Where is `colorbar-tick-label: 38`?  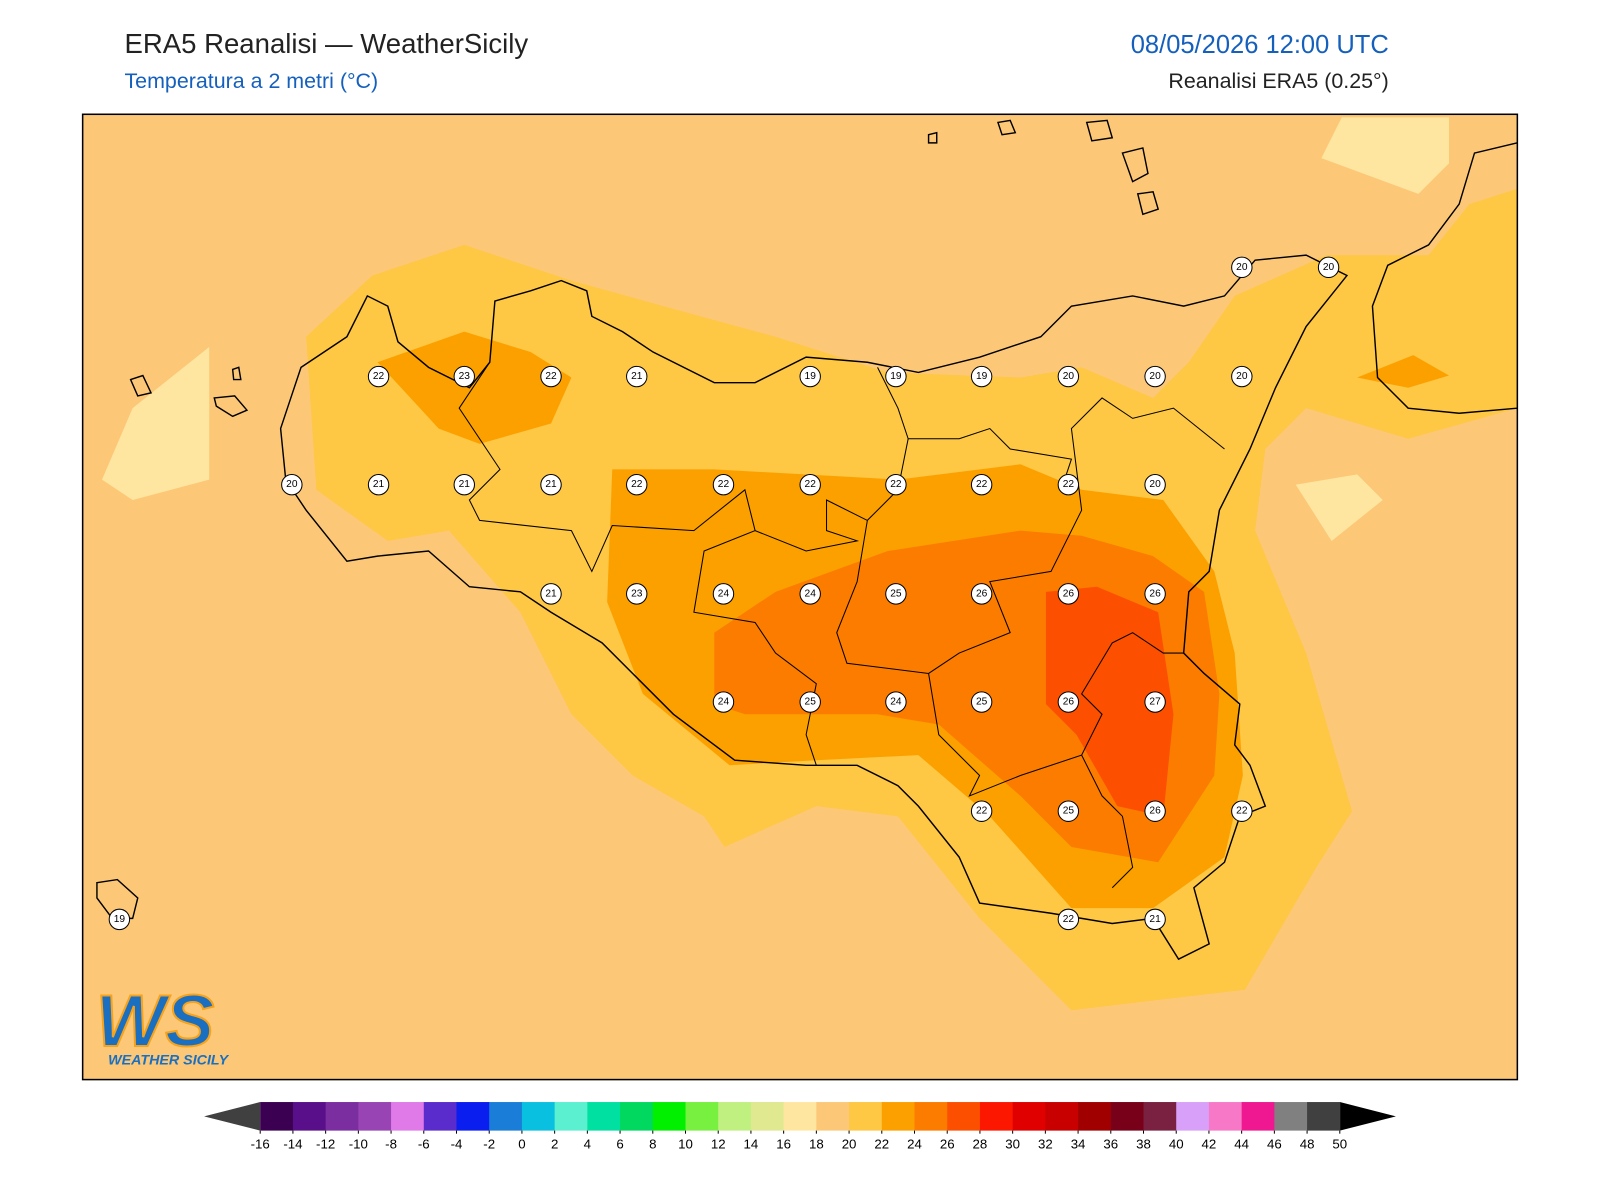 colorbar-tick-label: 38 is located at coordinates (1143, 1143).